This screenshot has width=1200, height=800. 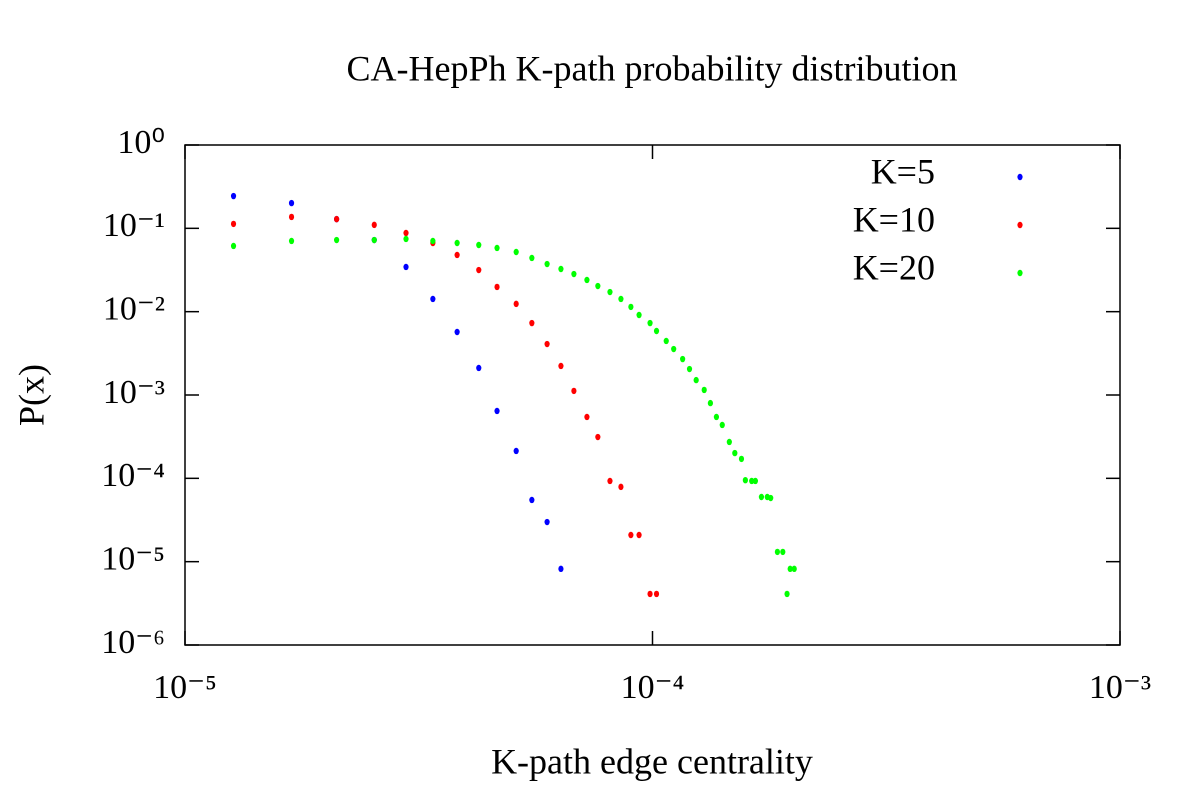 I want to click on legend-label: K=10, so click(x=894, y=219).